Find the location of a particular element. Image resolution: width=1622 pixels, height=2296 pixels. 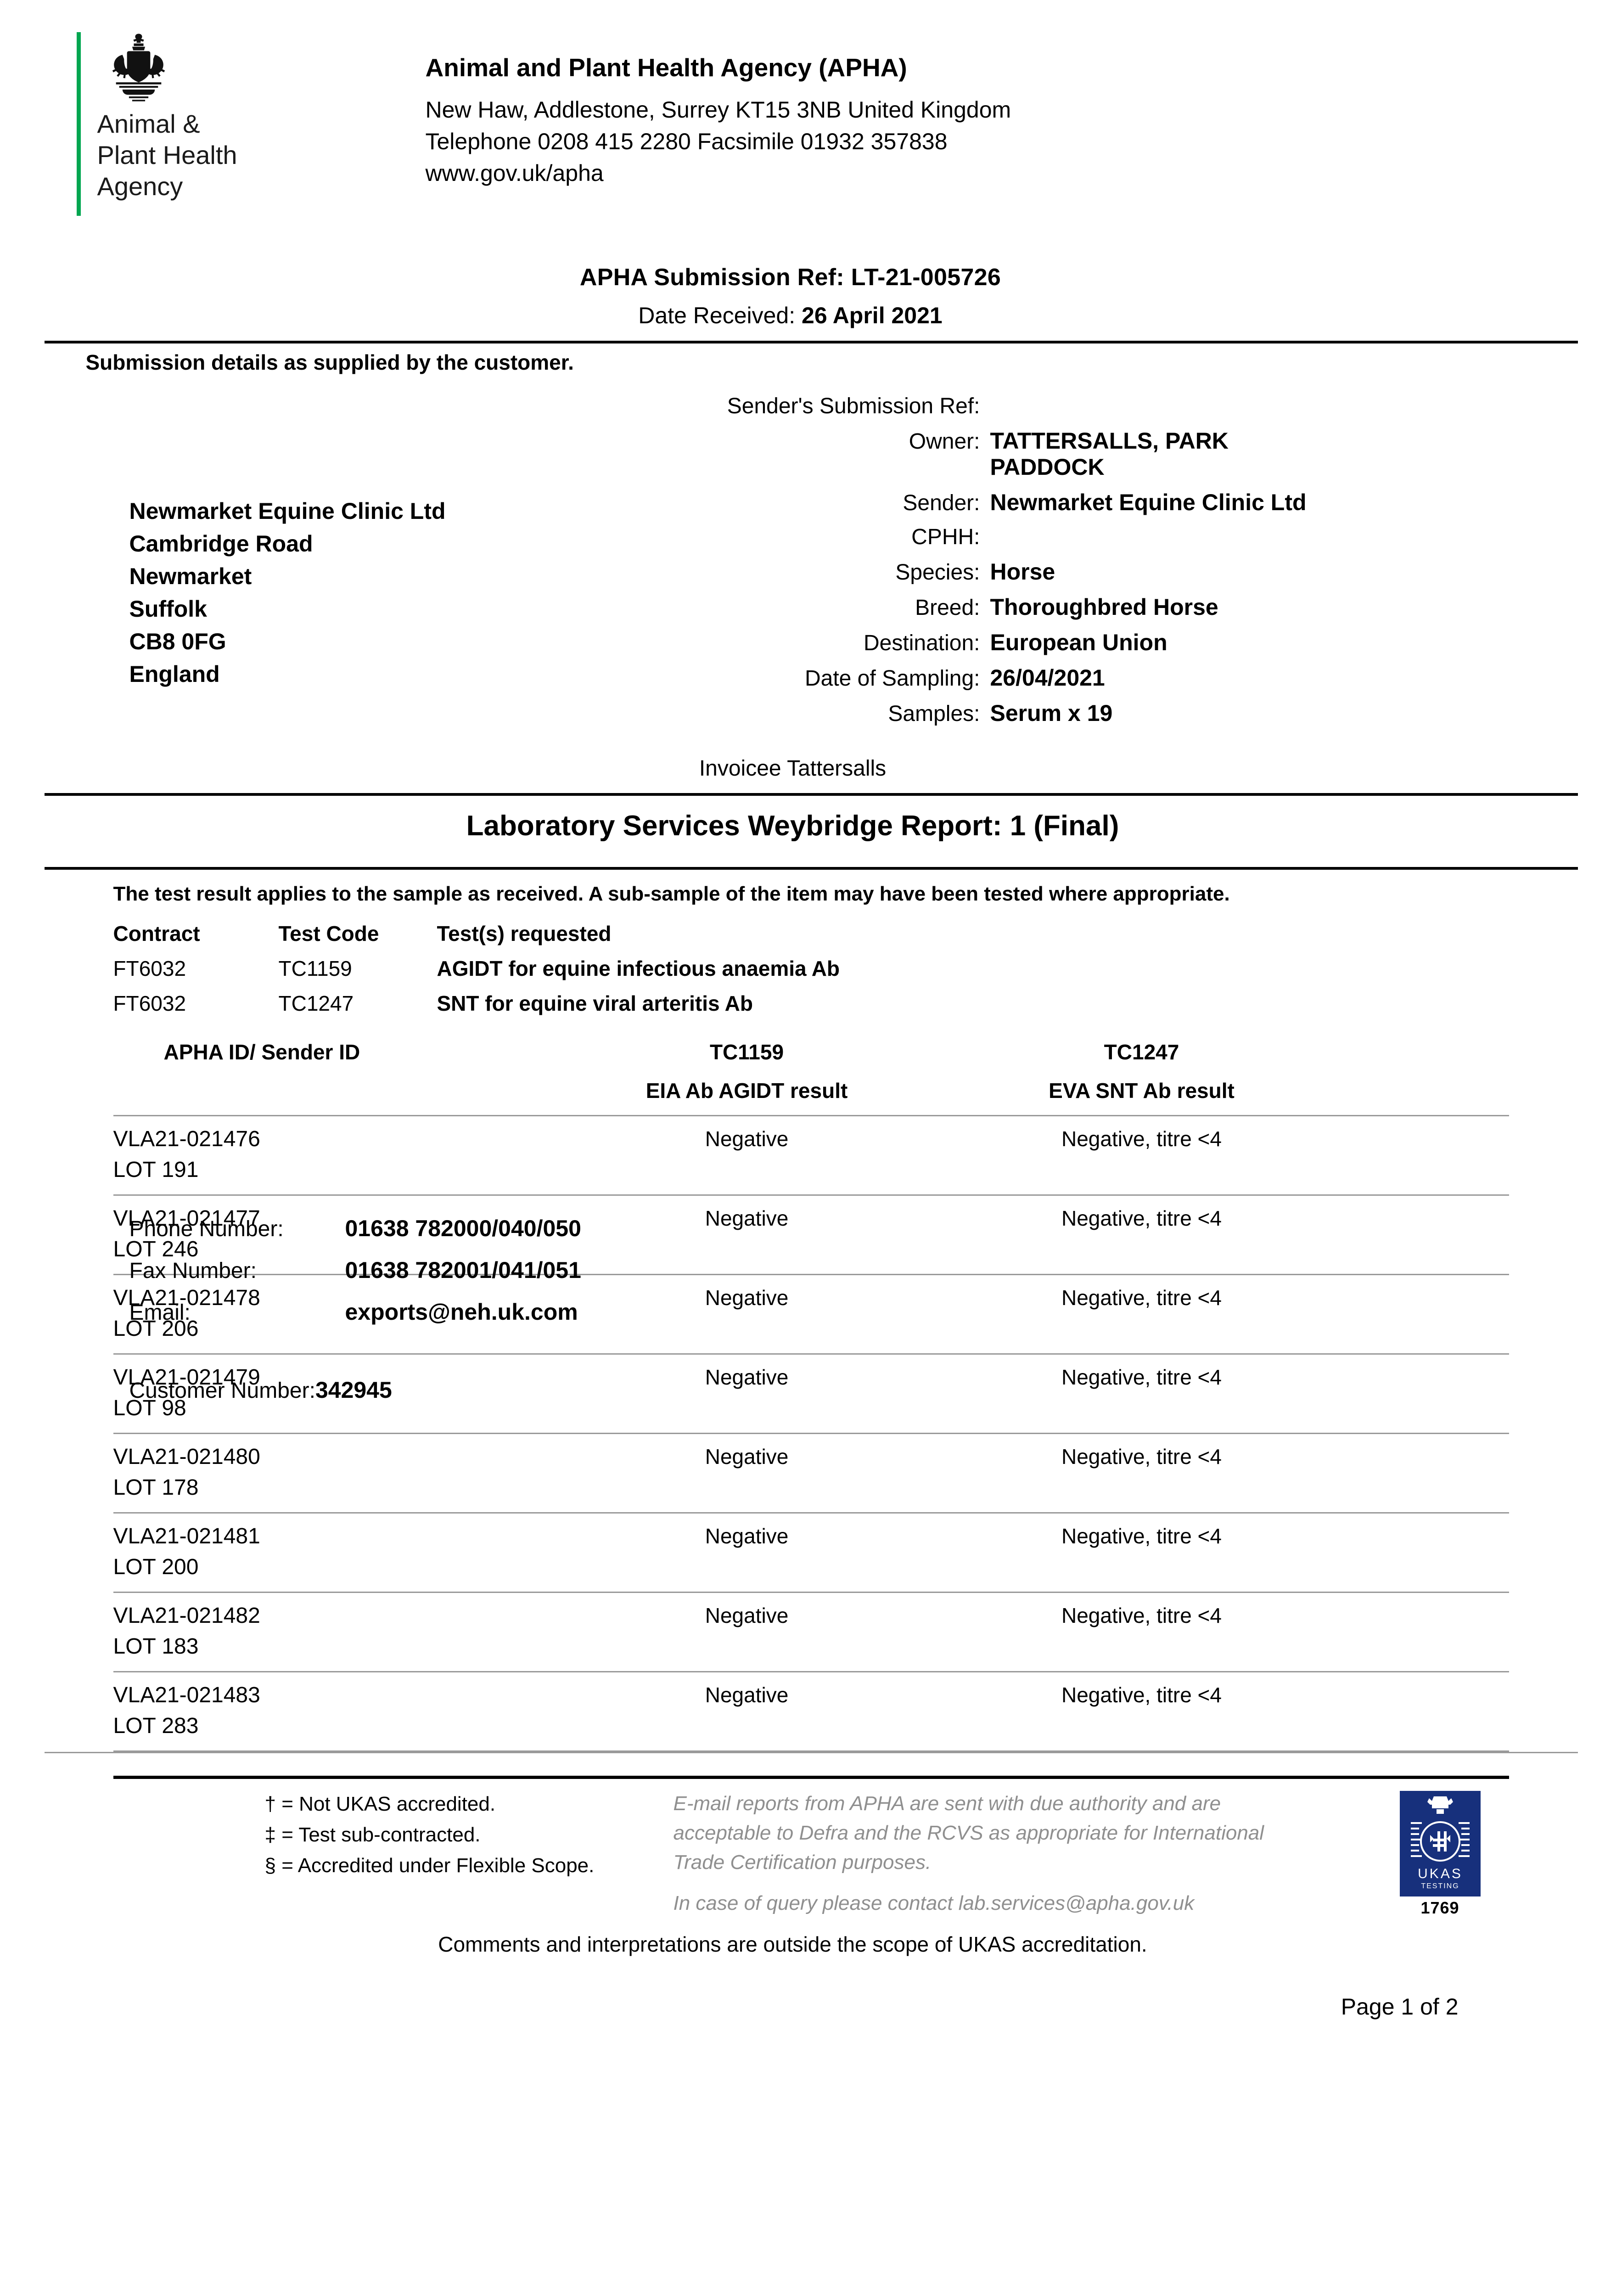

detail-row-cphh: CPHH: is located at coordinates (1091, 537).